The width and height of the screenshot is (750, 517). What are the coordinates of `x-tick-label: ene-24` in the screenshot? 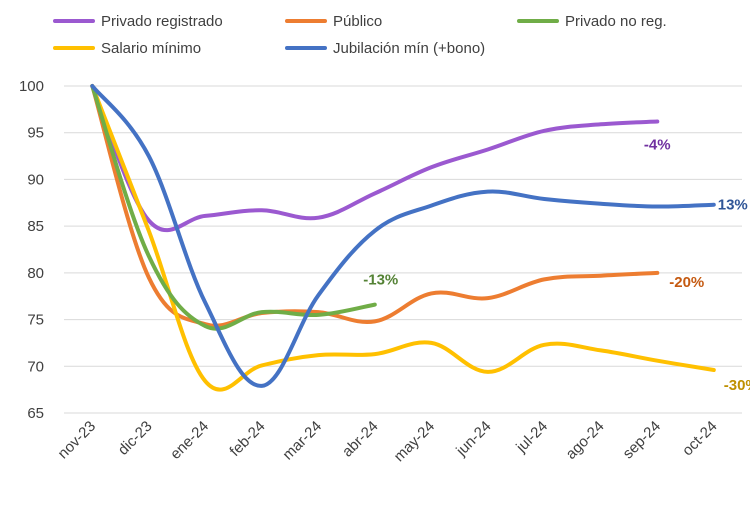 It's located at (189, 440).